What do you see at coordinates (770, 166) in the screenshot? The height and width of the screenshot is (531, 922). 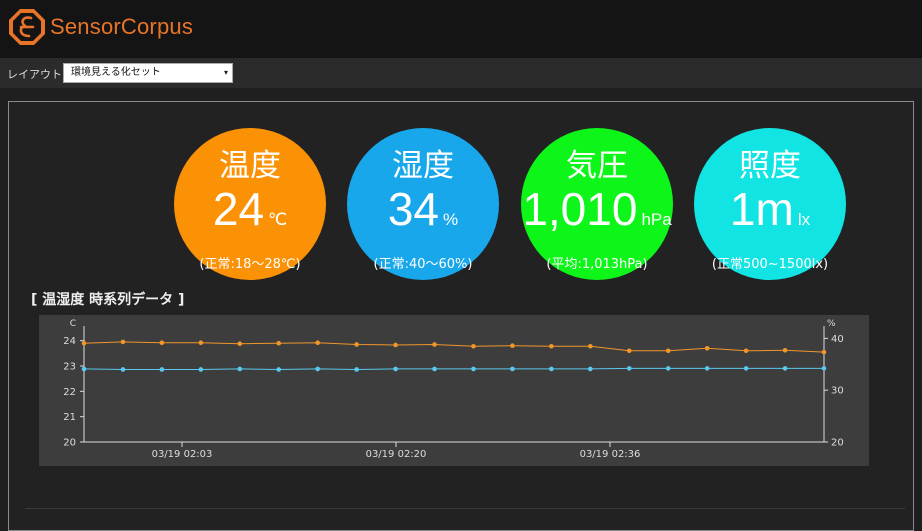 I see `gauge-label: 照度` at bounding box center [770, 166].